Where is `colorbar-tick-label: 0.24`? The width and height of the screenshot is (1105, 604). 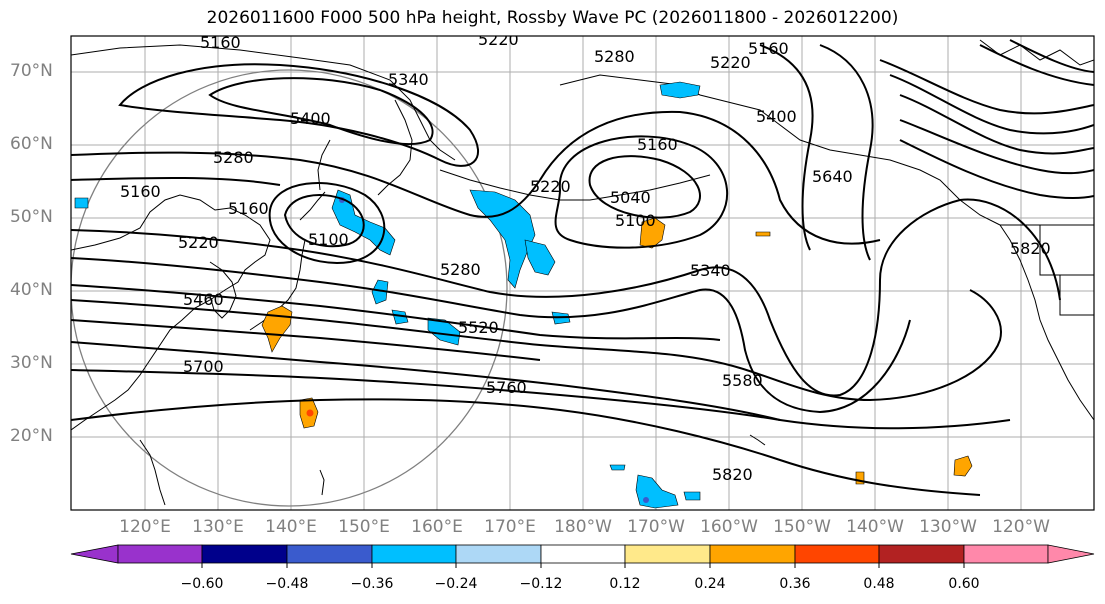 colorbar-tick-label: 0.24 is located at coordinates (710, 584).